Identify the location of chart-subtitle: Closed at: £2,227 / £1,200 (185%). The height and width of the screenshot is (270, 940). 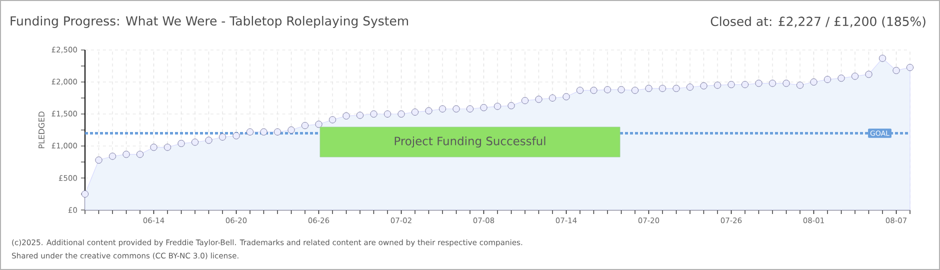
(818, 22).